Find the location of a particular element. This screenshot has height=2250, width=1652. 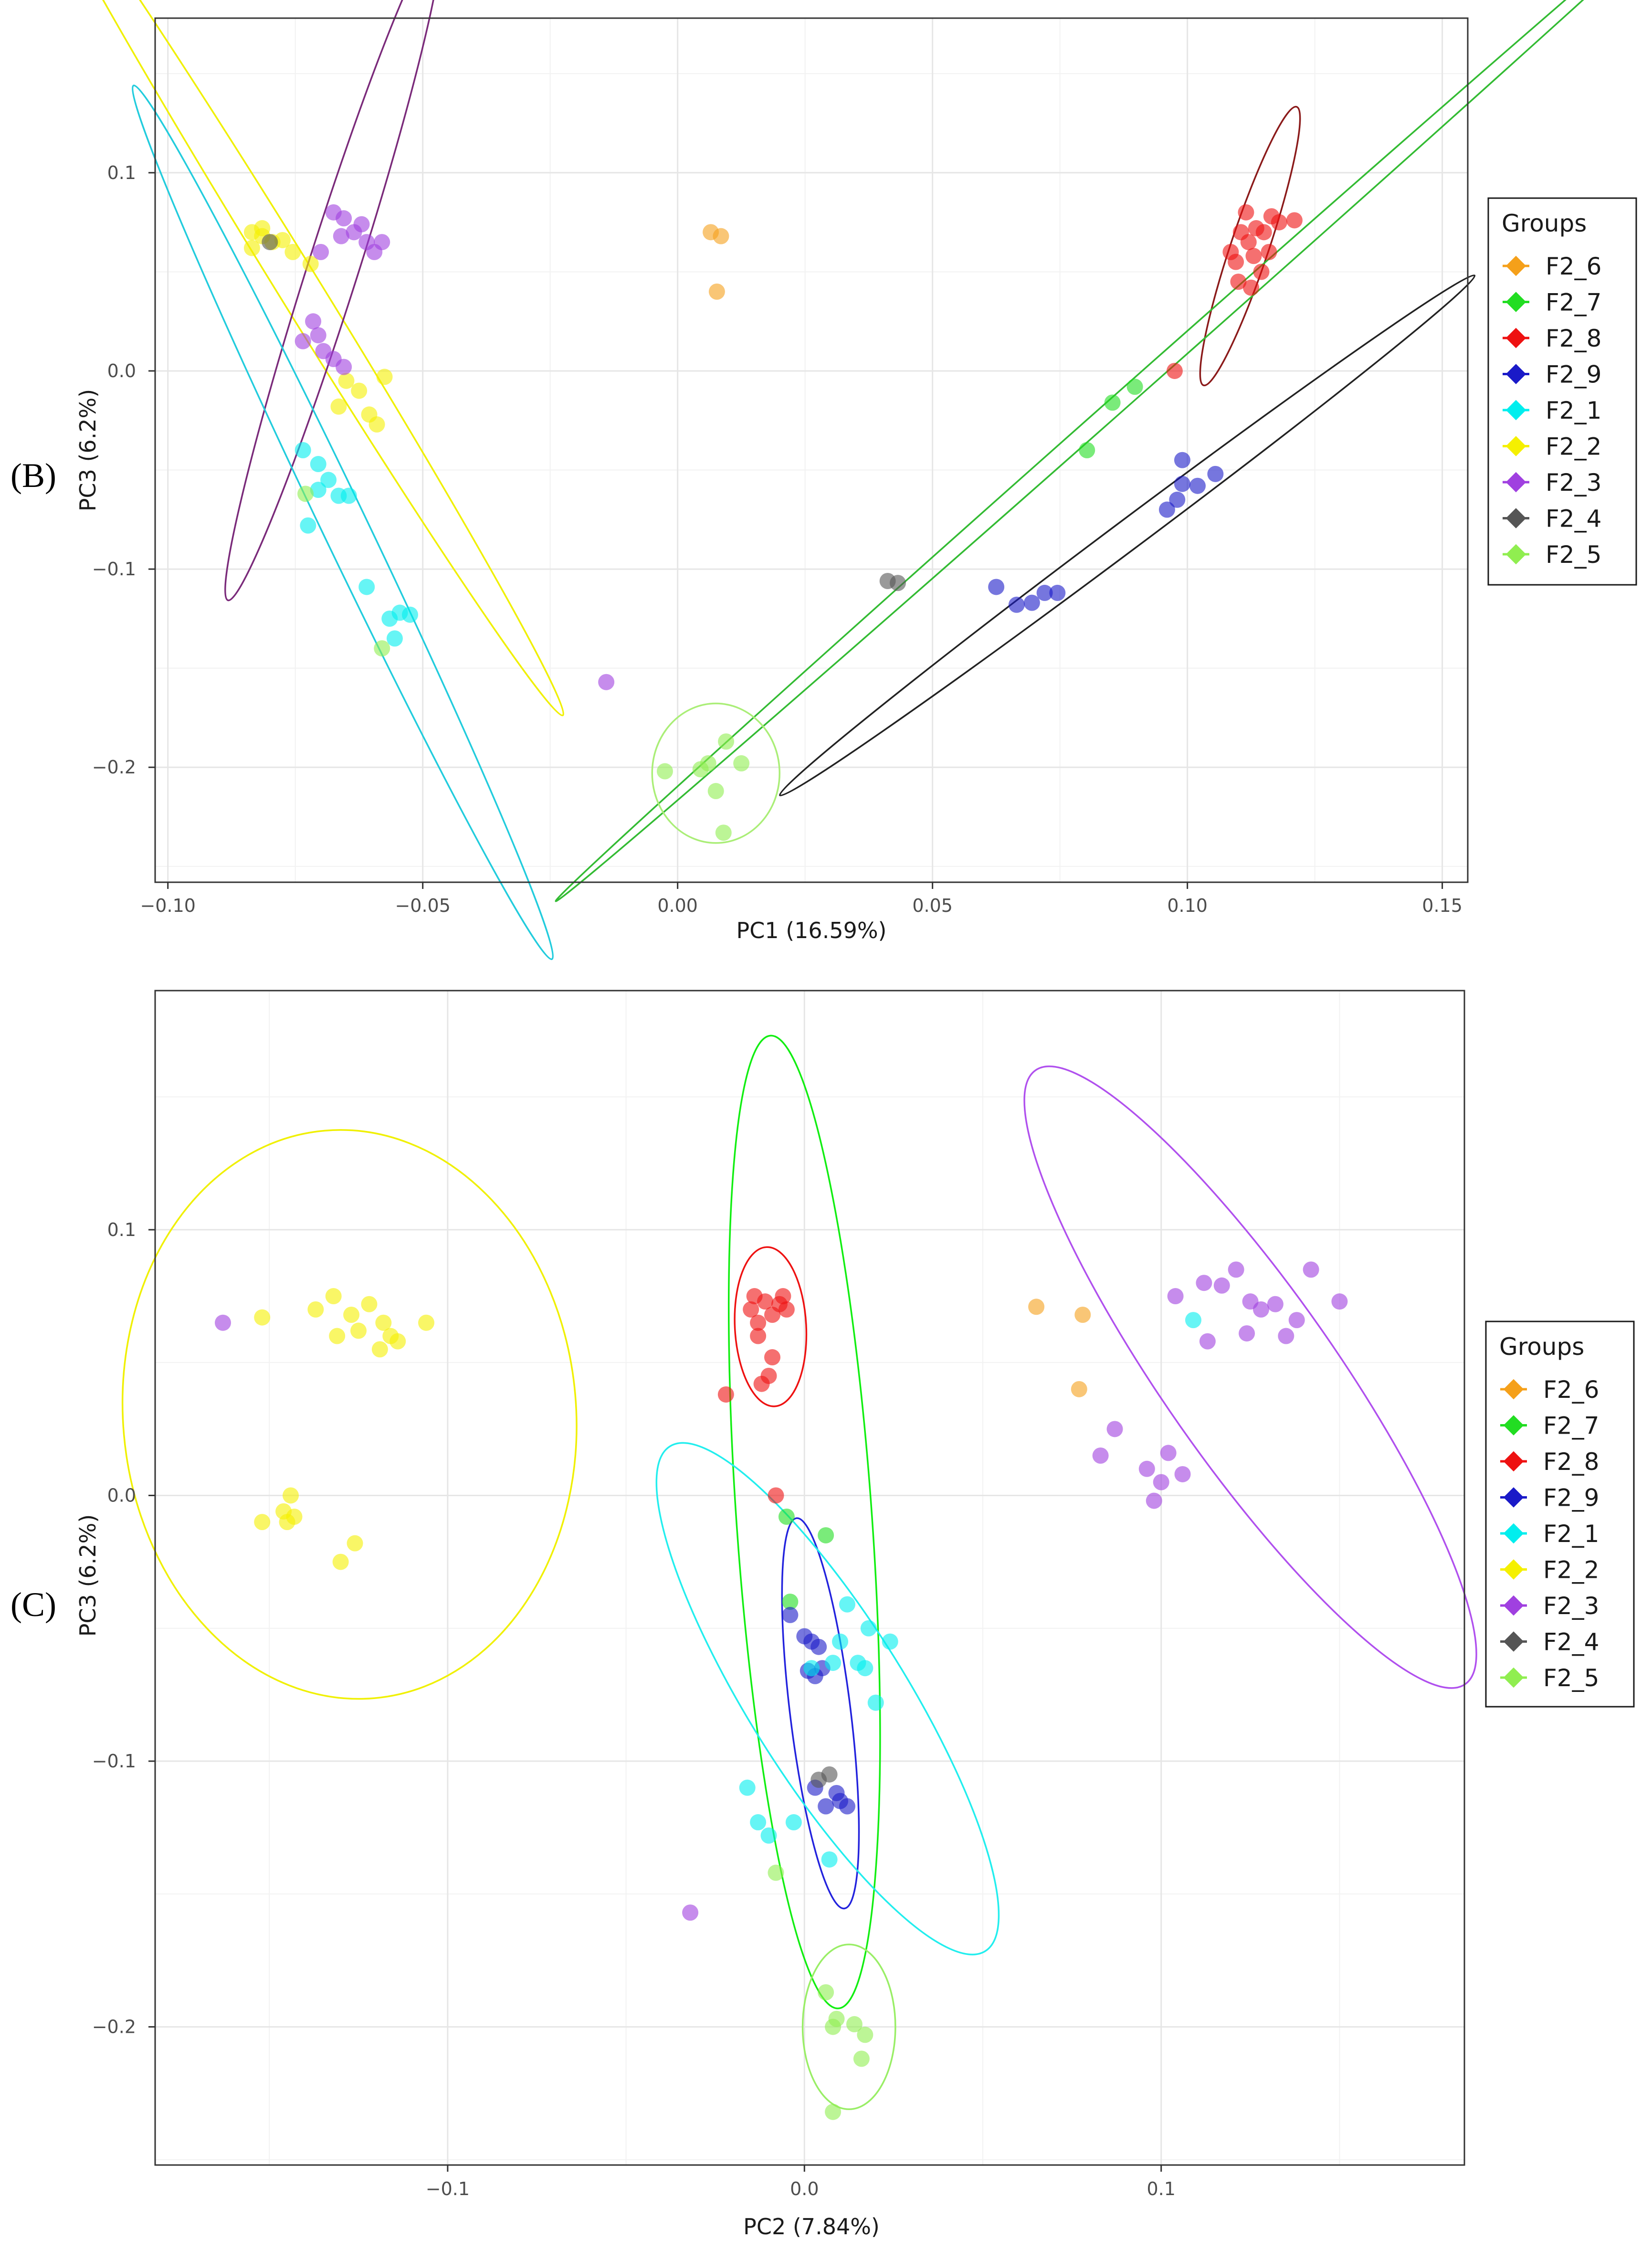

panel-label-c: (C) is located at coordinates (34, 1604).